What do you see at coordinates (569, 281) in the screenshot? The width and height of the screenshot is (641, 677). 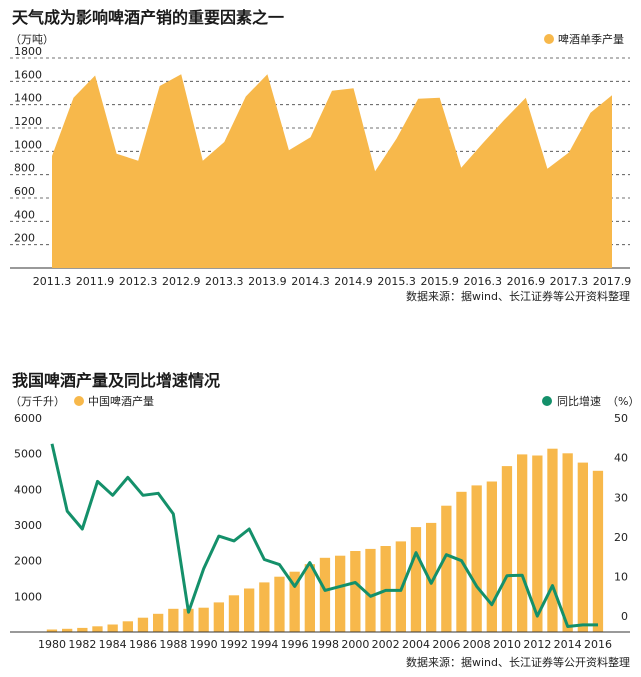 I see `chart1-x-tick-label: 2017.3` at bounding box center [569, 281].